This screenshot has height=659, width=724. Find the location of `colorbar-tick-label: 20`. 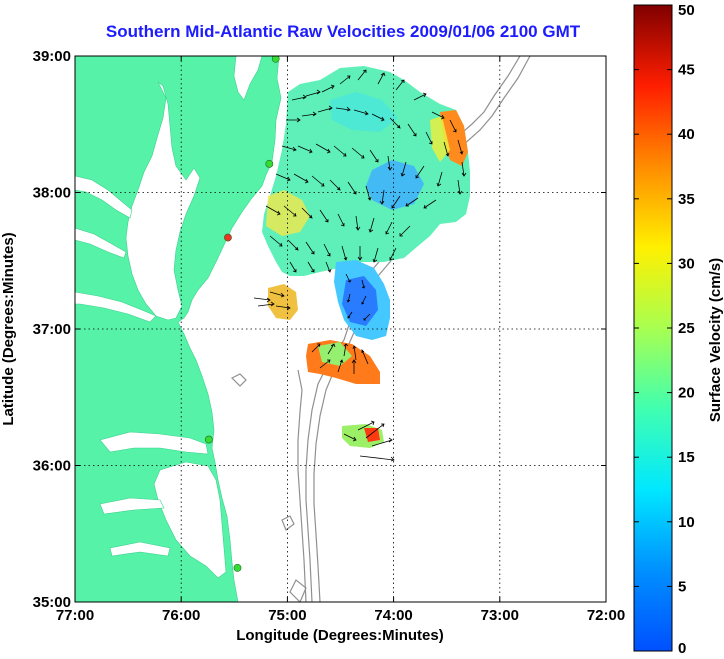

colorbar-tick-label: 20 is located at coordinates (686, 393).